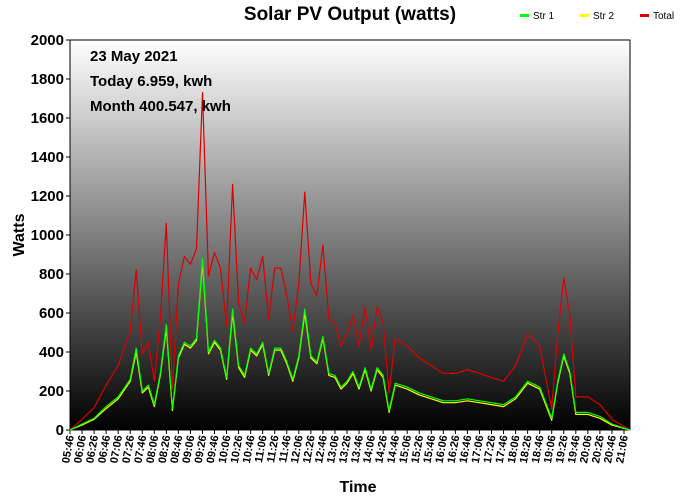  I want to click on x-tick-label: 16:06, so click(442, 449).